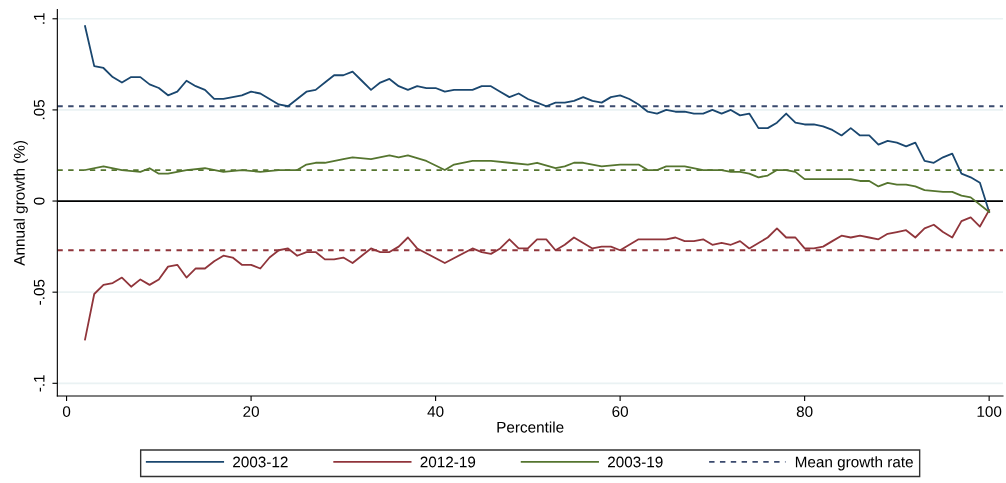  What do you see at coordinates (448, 462) in the screenshot?
I see `legend-label: 2012-19` at bounding box center [448, 462].